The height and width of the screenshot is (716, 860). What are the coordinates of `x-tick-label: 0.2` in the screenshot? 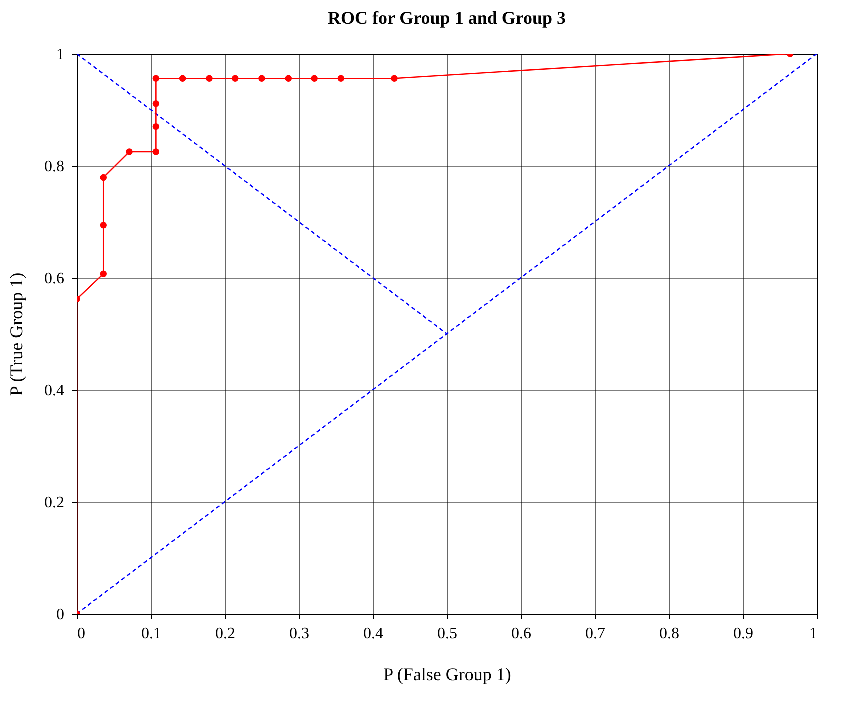 It's located at (226, 634).